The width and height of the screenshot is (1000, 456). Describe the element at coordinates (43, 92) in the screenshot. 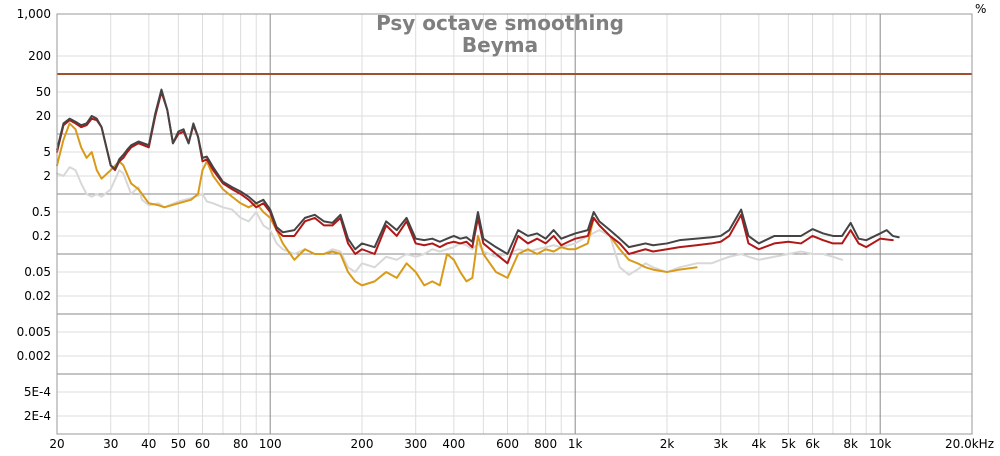

I see `y-tick-label: 50` at that location.